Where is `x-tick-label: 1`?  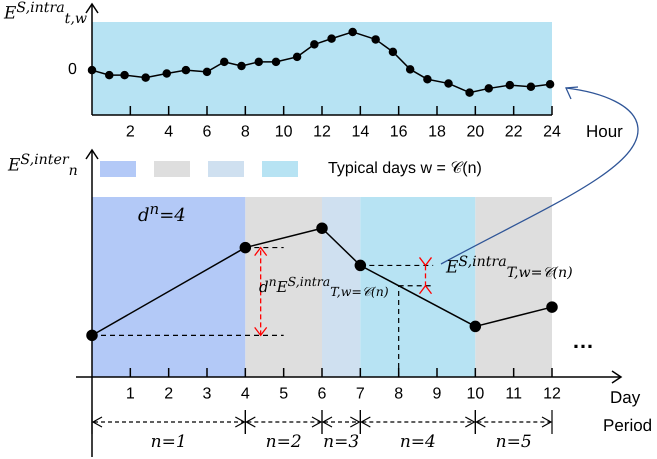 x-tick-label: 1 is located at coordinates (130, 393).